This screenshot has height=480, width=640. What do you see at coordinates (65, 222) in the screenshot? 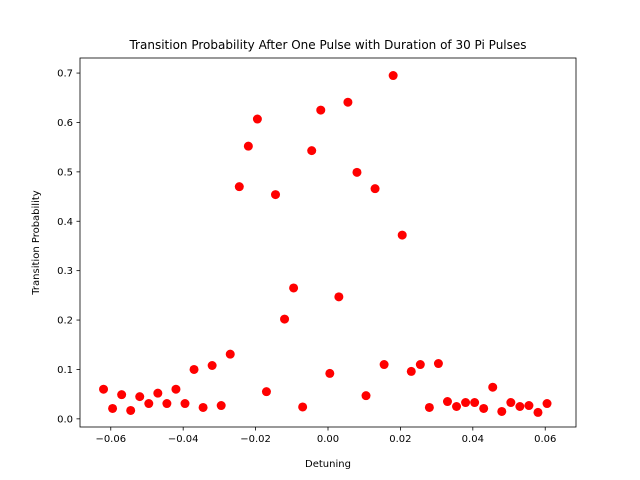
I see `y-tick-label: 0.4` at bounding box center [65, 222].